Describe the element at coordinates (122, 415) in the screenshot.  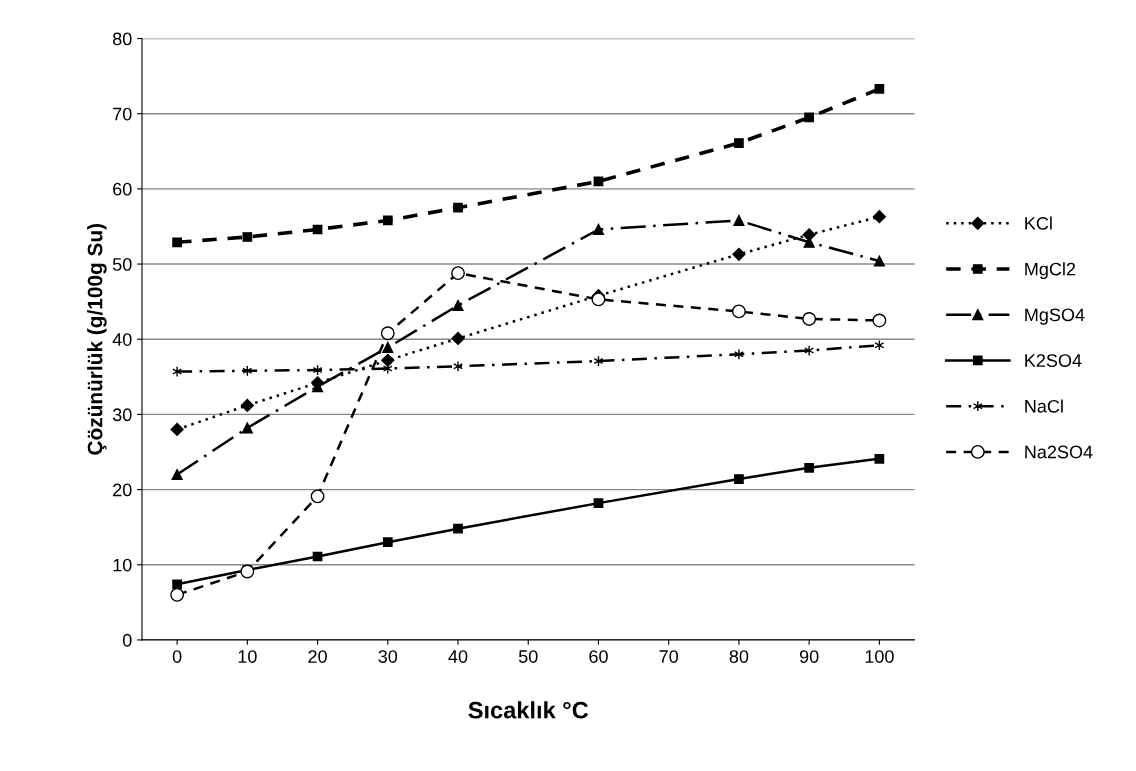
I see `y-tick-label: 30` at that location.